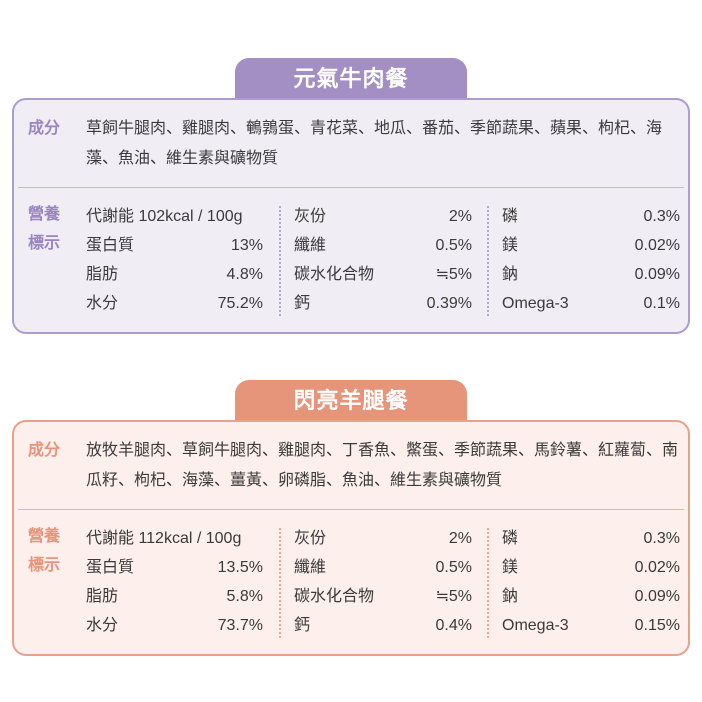 The width and height of the screenshot is (702, 702). I want to click on nutrition-row: 脂肪 5.8% 碳水化合物 ≒5% 鈉 0.09%, so click(384, 596).